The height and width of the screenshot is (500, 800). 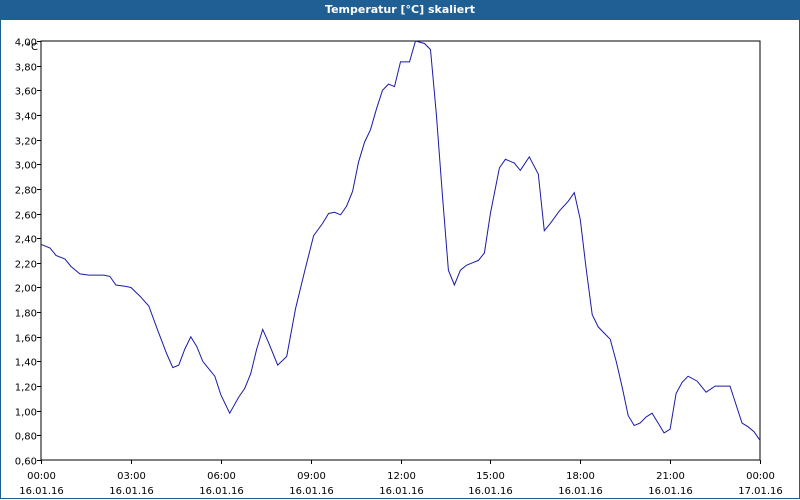 I want to click on y-tick-label: 0,80, so click(x=26, y=437).